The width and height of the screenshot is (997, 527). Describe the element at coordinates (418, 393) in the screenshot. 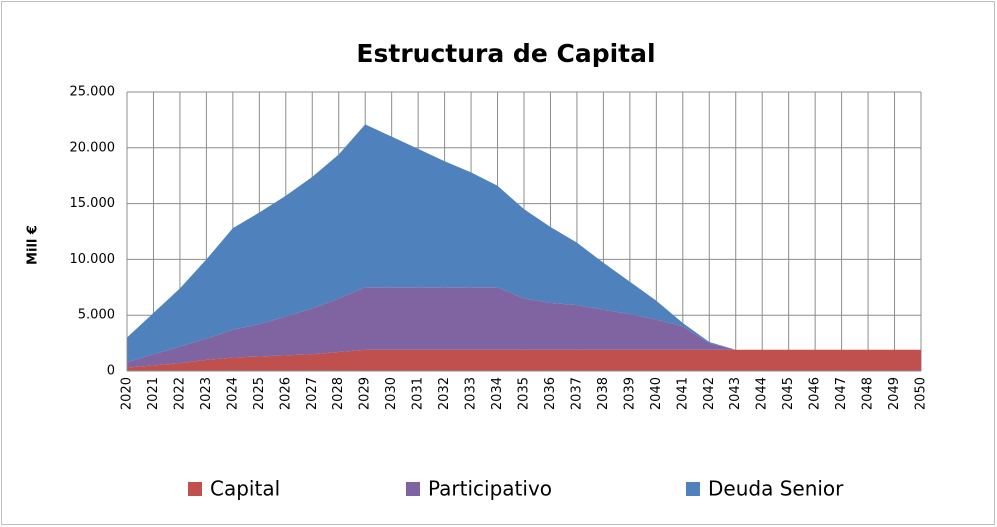

I see `x-tick-label: 2031` at that location.